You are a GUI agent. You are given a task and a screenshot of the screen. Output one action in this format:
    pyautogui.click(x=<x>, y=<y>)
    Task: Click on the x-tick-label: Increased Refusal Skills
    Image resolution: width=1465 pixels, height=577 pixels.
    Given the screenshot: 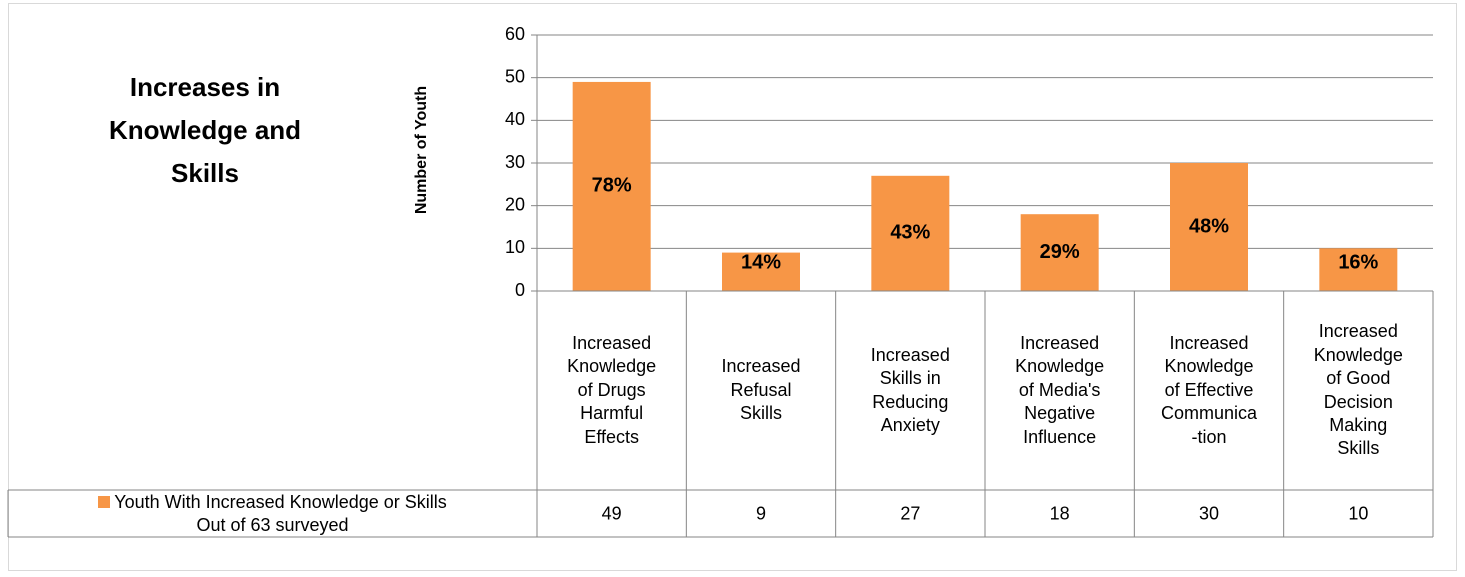 What is the action you would take?
    pyautogui.click(x=761, y=390)
    